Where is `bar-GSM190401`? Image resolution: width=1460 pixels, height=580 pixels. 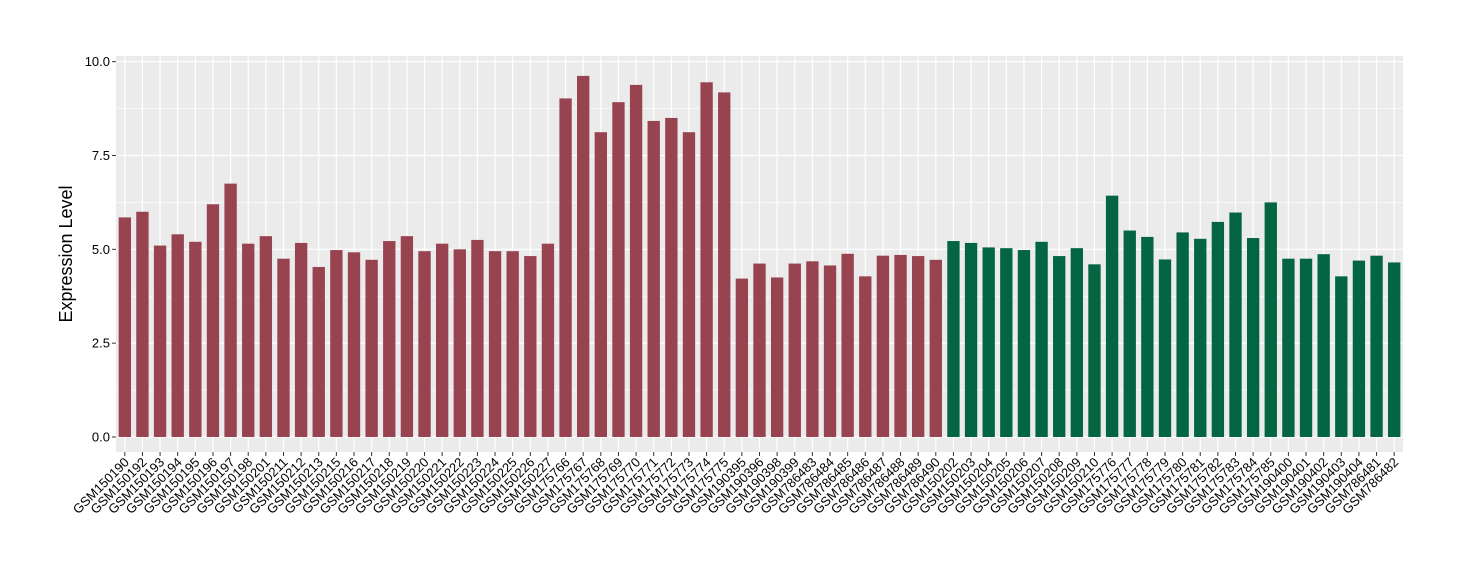 bar-GSM190401 is located at coordinates (1306, 347).